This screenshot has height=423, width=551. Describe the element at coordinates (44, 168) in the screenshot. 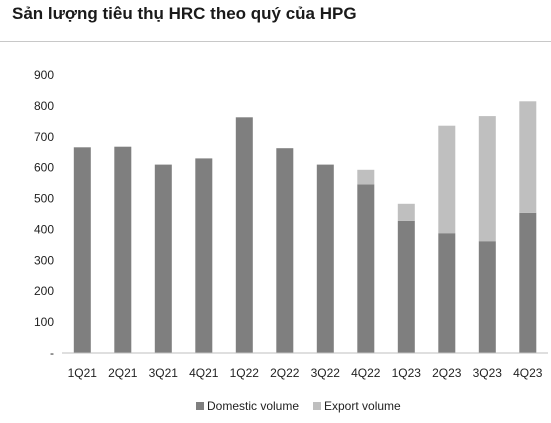

I see `y-tick-label: 600` at that location.